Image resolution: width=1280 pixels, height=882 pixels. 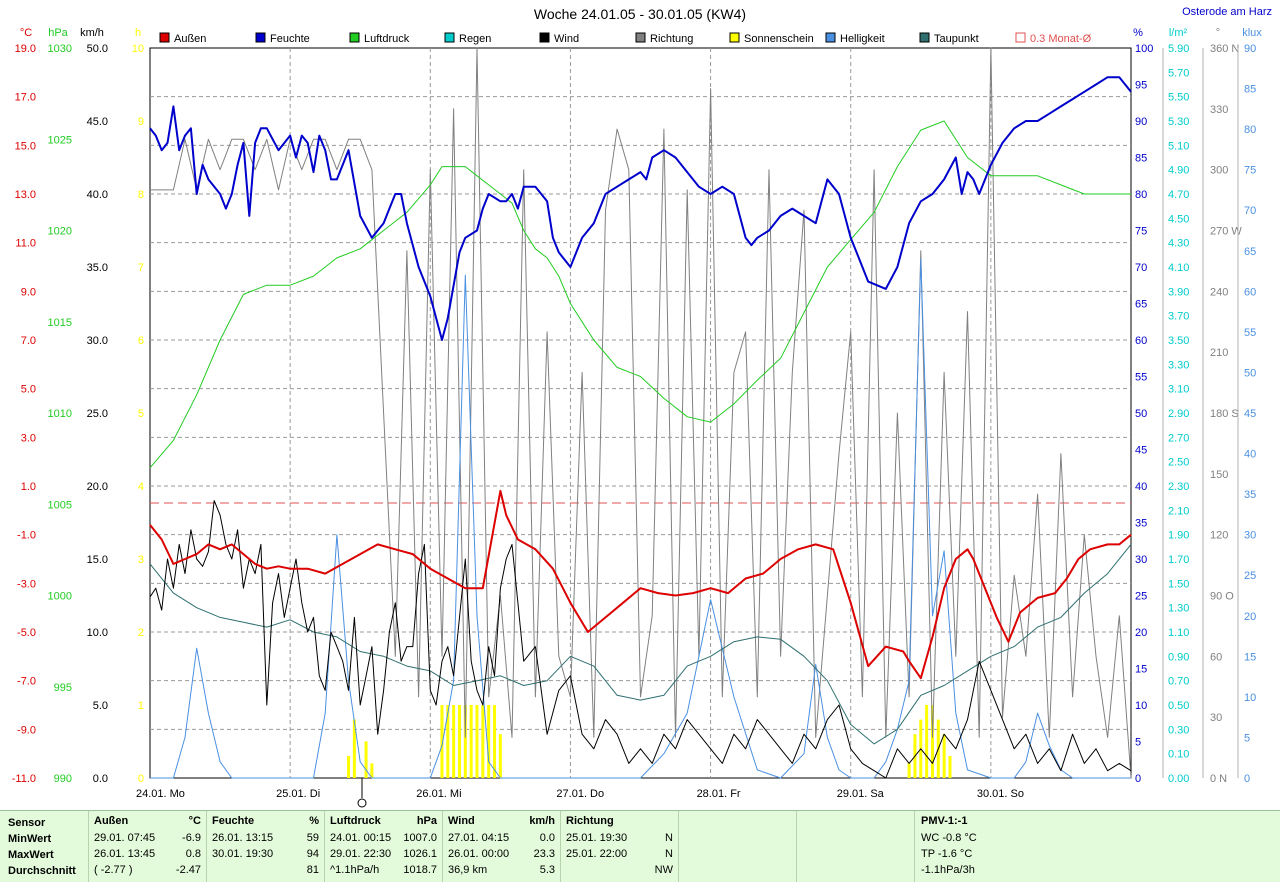 What do you see at coordinates (1250, 130) in the screenshot?
I see `axis-tick-label: 80` at bounding box center [1250, 130].